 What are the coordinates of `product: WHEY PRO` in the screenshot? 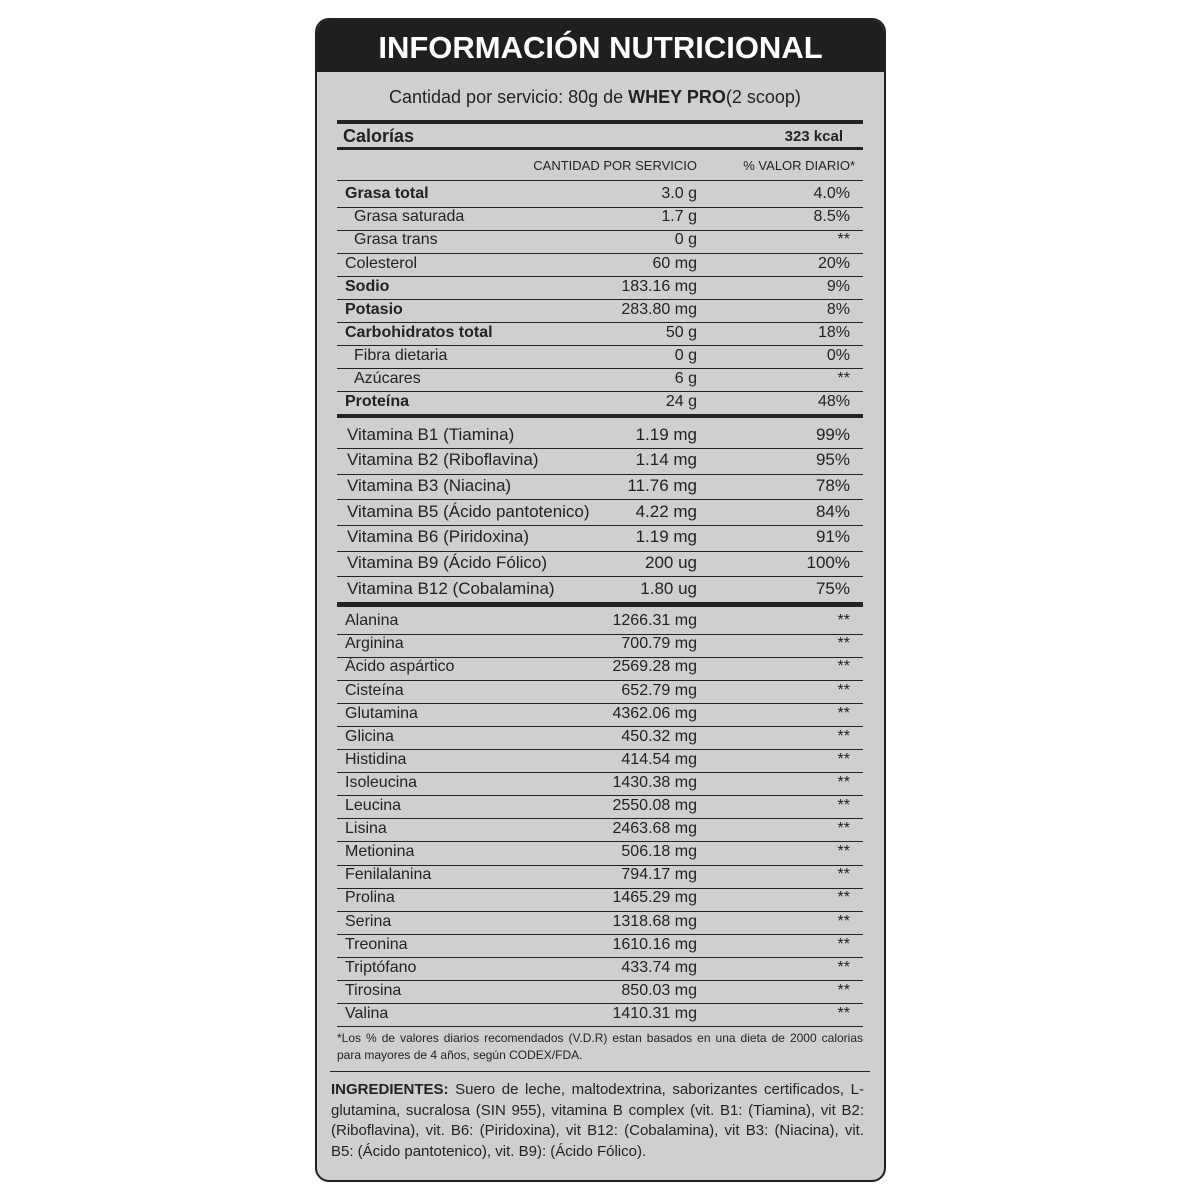 It's located at (677, 97).